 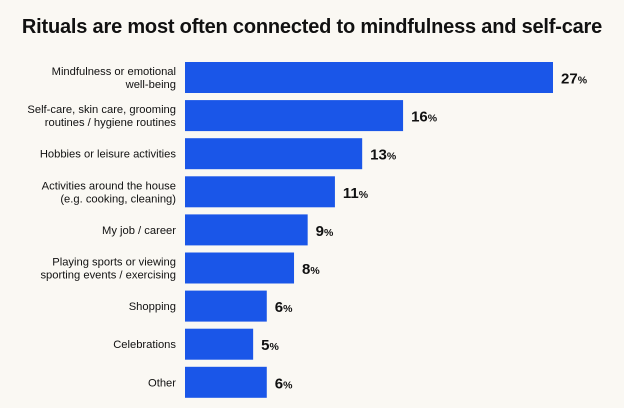 What do you see at coordinates (152, 307) in the screenshot?
I see `category-label-6: Shopping` at bounding box center [152, 307].